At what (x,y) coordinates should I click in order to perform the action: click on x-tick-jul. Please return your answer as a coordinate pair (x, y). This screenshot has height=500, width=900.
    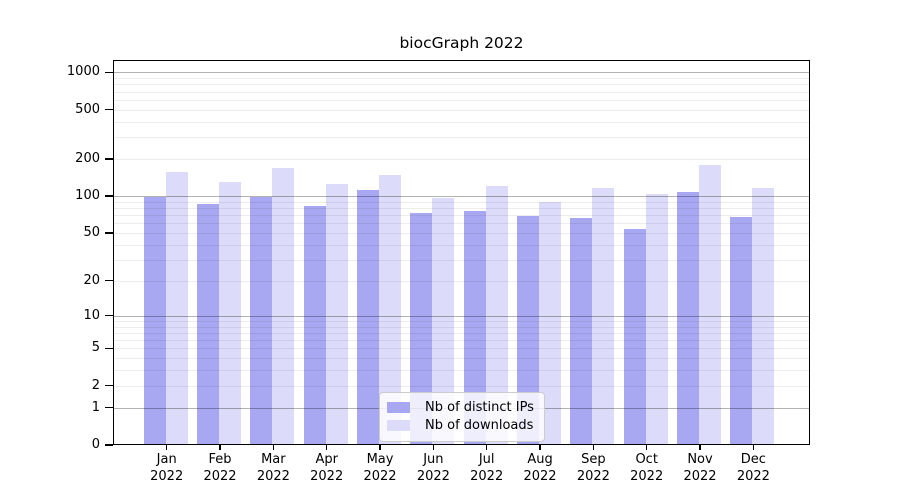
    Looking at the image, I should click on (486, 447).